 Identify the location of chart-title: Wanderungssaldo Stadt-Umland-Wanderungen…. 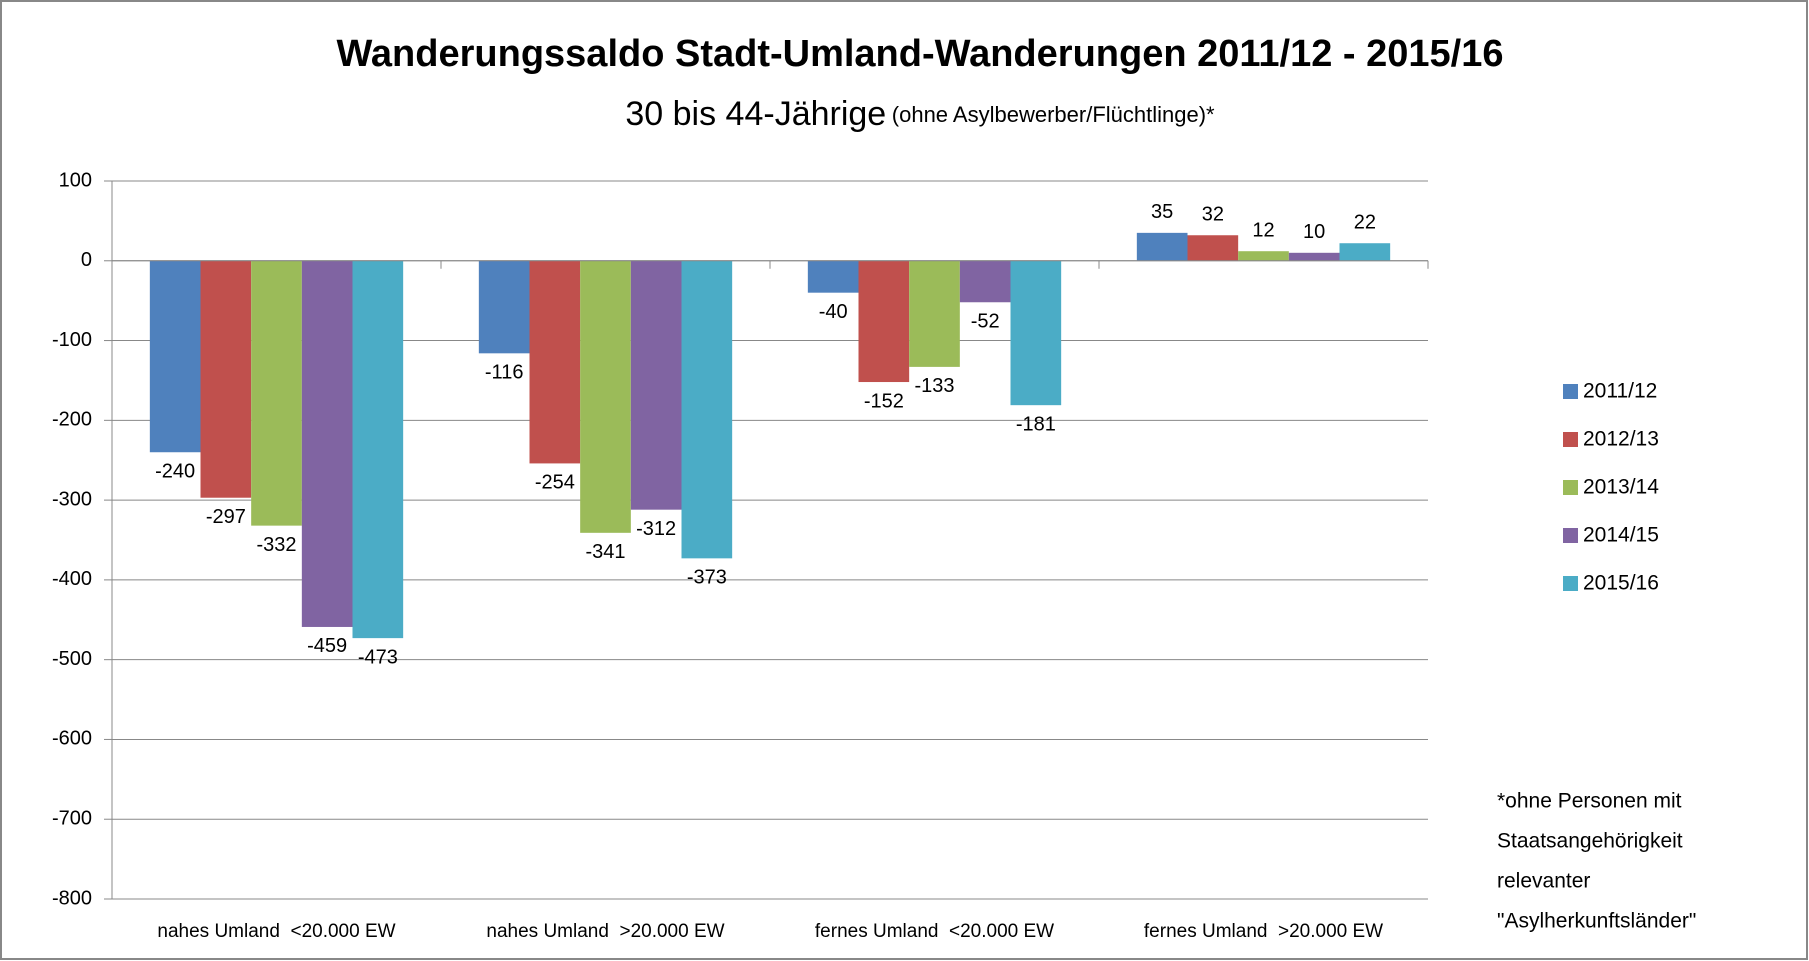
(919, 54).